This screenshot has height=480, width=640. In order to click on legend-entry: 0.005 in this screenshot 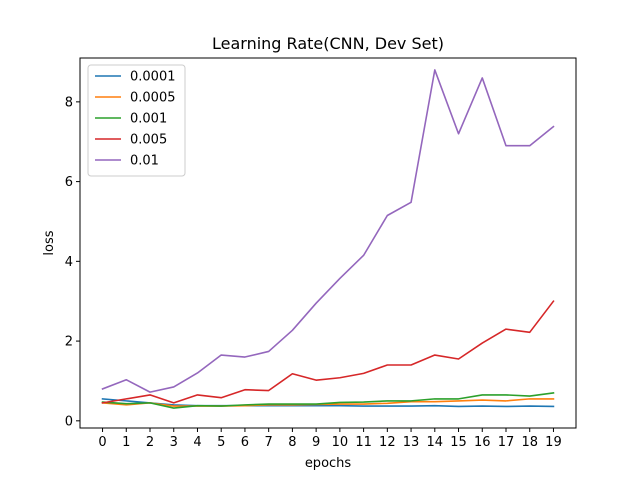, I will do `click(148, 140)`.